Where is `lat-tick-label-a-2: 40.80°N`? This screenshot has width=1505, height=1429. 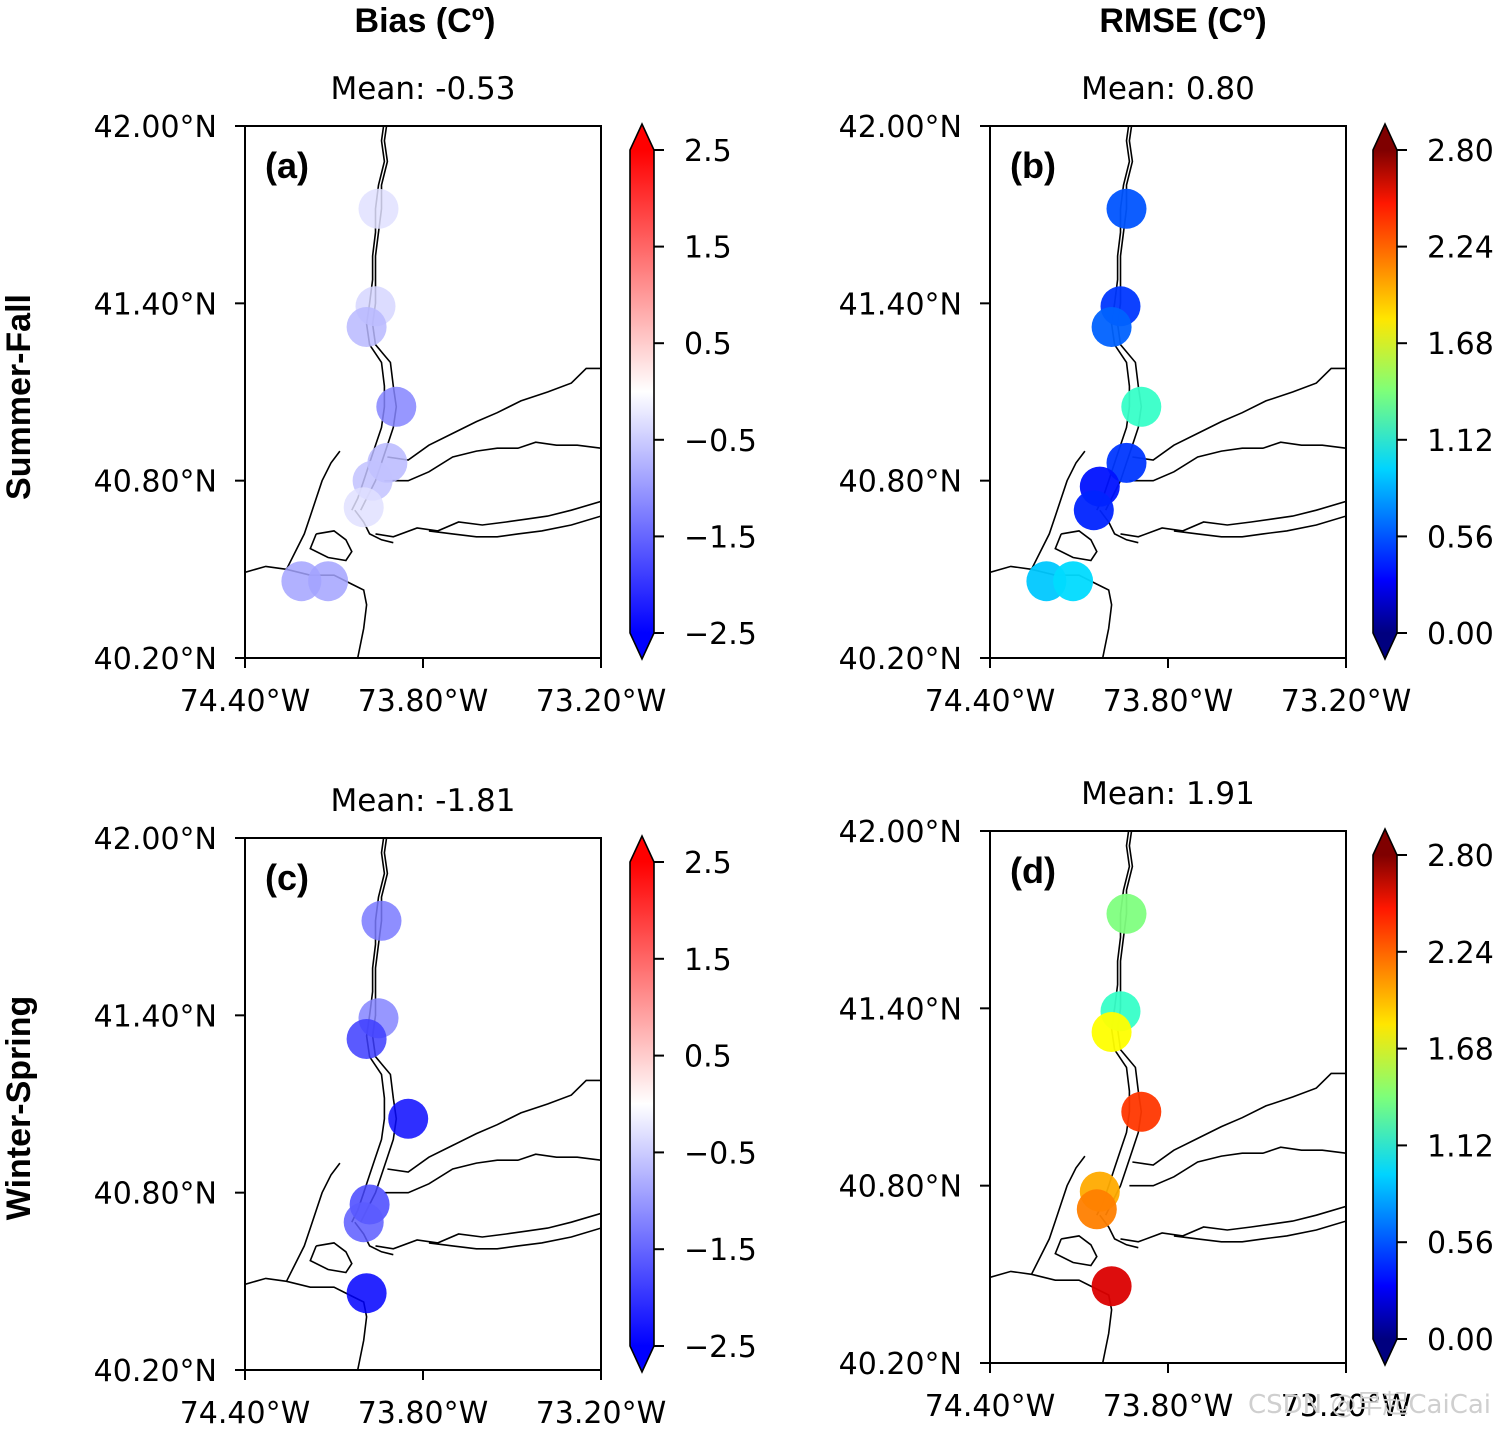
lat-tick-label-a-2: 40.80°N is located at coordinates (155, 482).